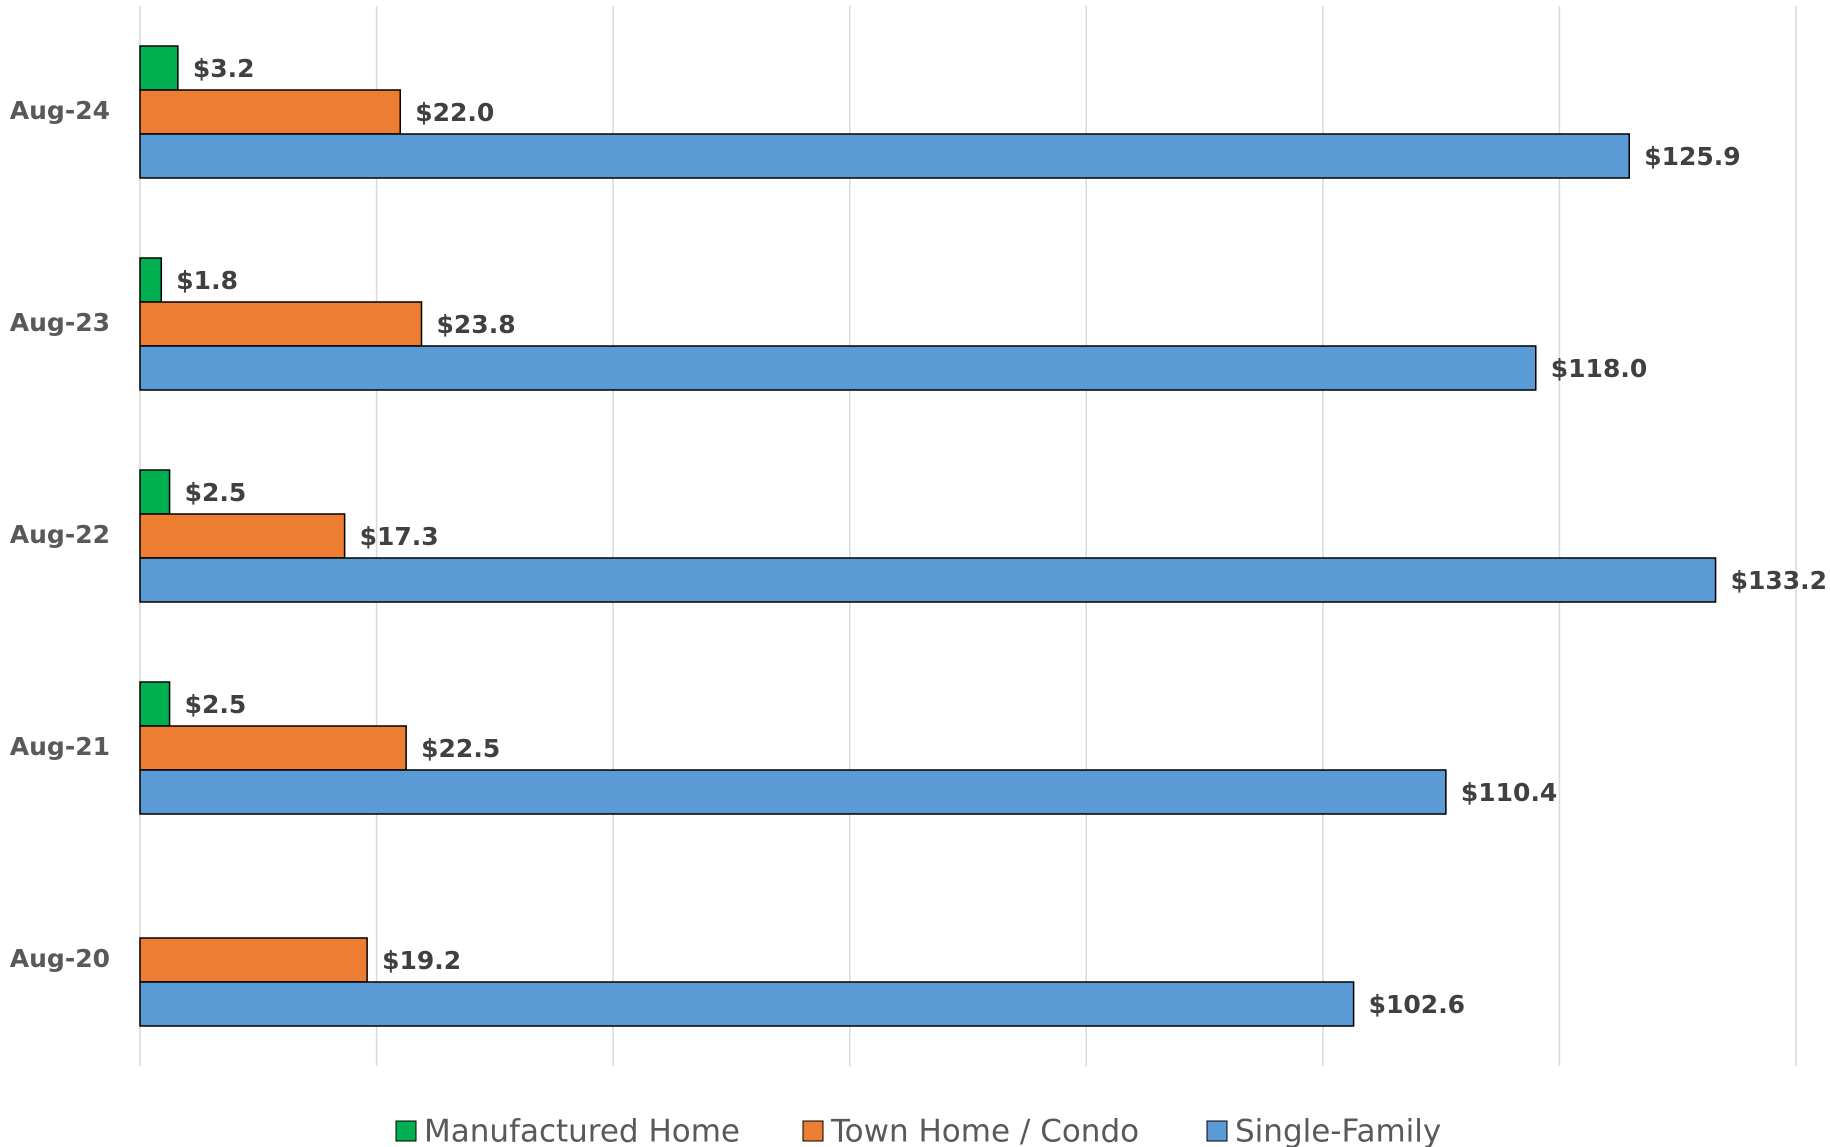  Describe the element at coordinates (60, 746) in the screenshot. I see `y-tick-label: Aug-21` at that location.